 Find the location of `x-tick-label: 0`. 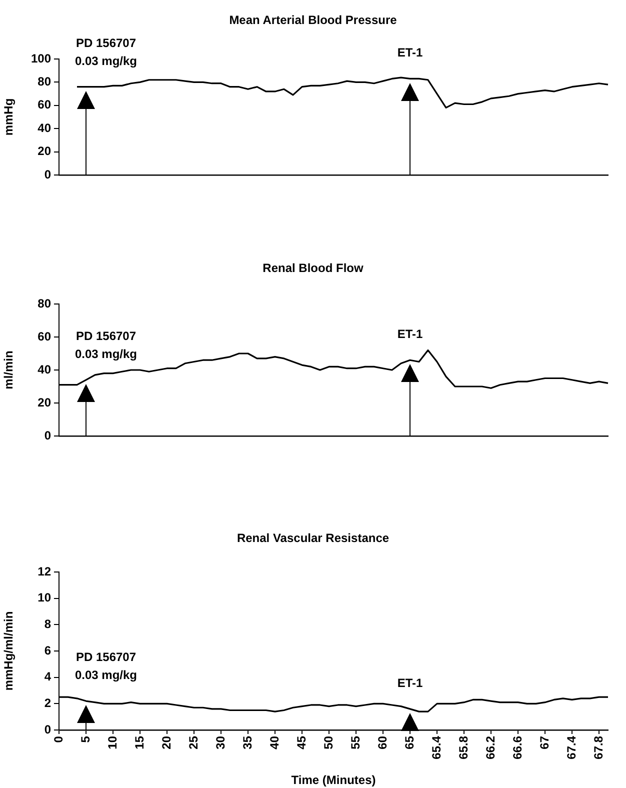

x-tick-label: 0 is located at coordinates (58, 739).